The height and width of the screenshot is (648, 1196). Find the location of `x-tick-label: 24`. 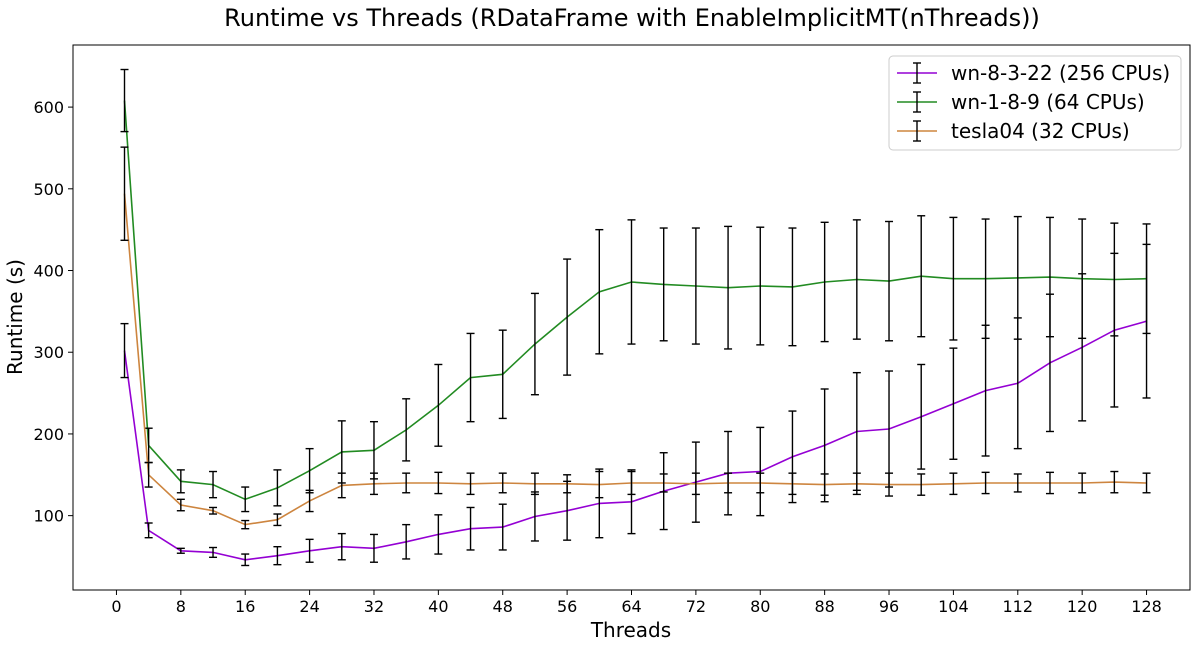

x-tick-label: 24 is located at coordinates (309, 606).